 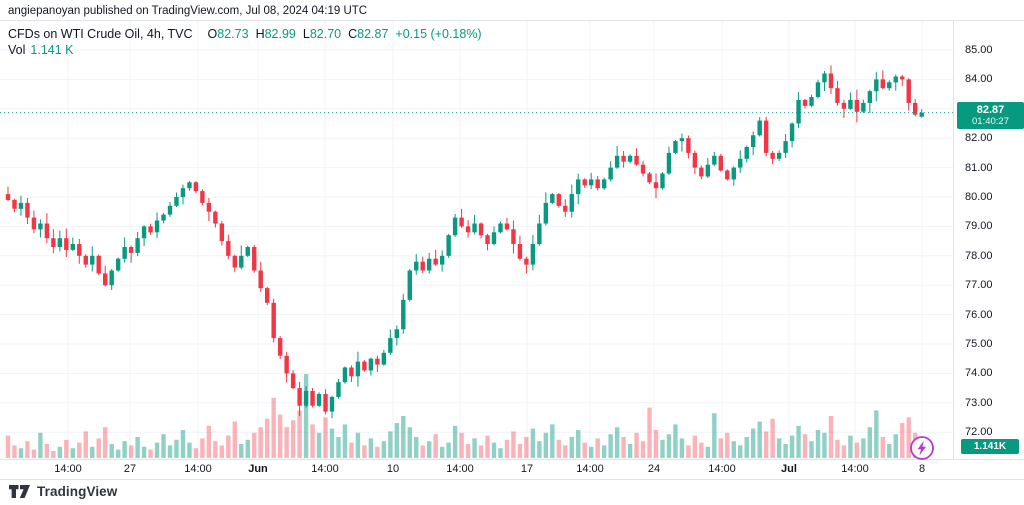 What do you see at coordinates (393, 469) in the screenshot?
I see `time-tick-label: 10` at bounding box center [393, 469].